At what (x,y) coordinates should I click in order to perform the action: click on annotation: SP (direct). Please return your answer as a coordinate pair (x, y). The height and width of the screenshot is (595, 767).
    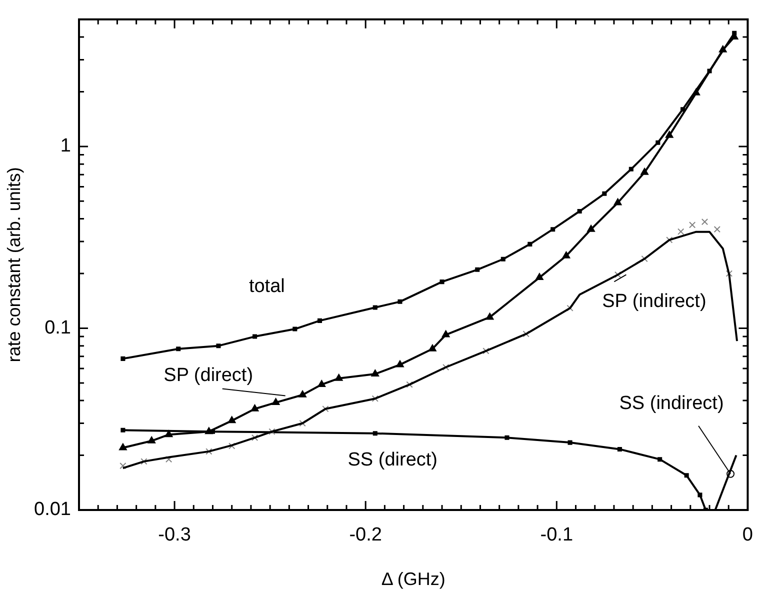
    Looking at the image, I should click on (209, 375).